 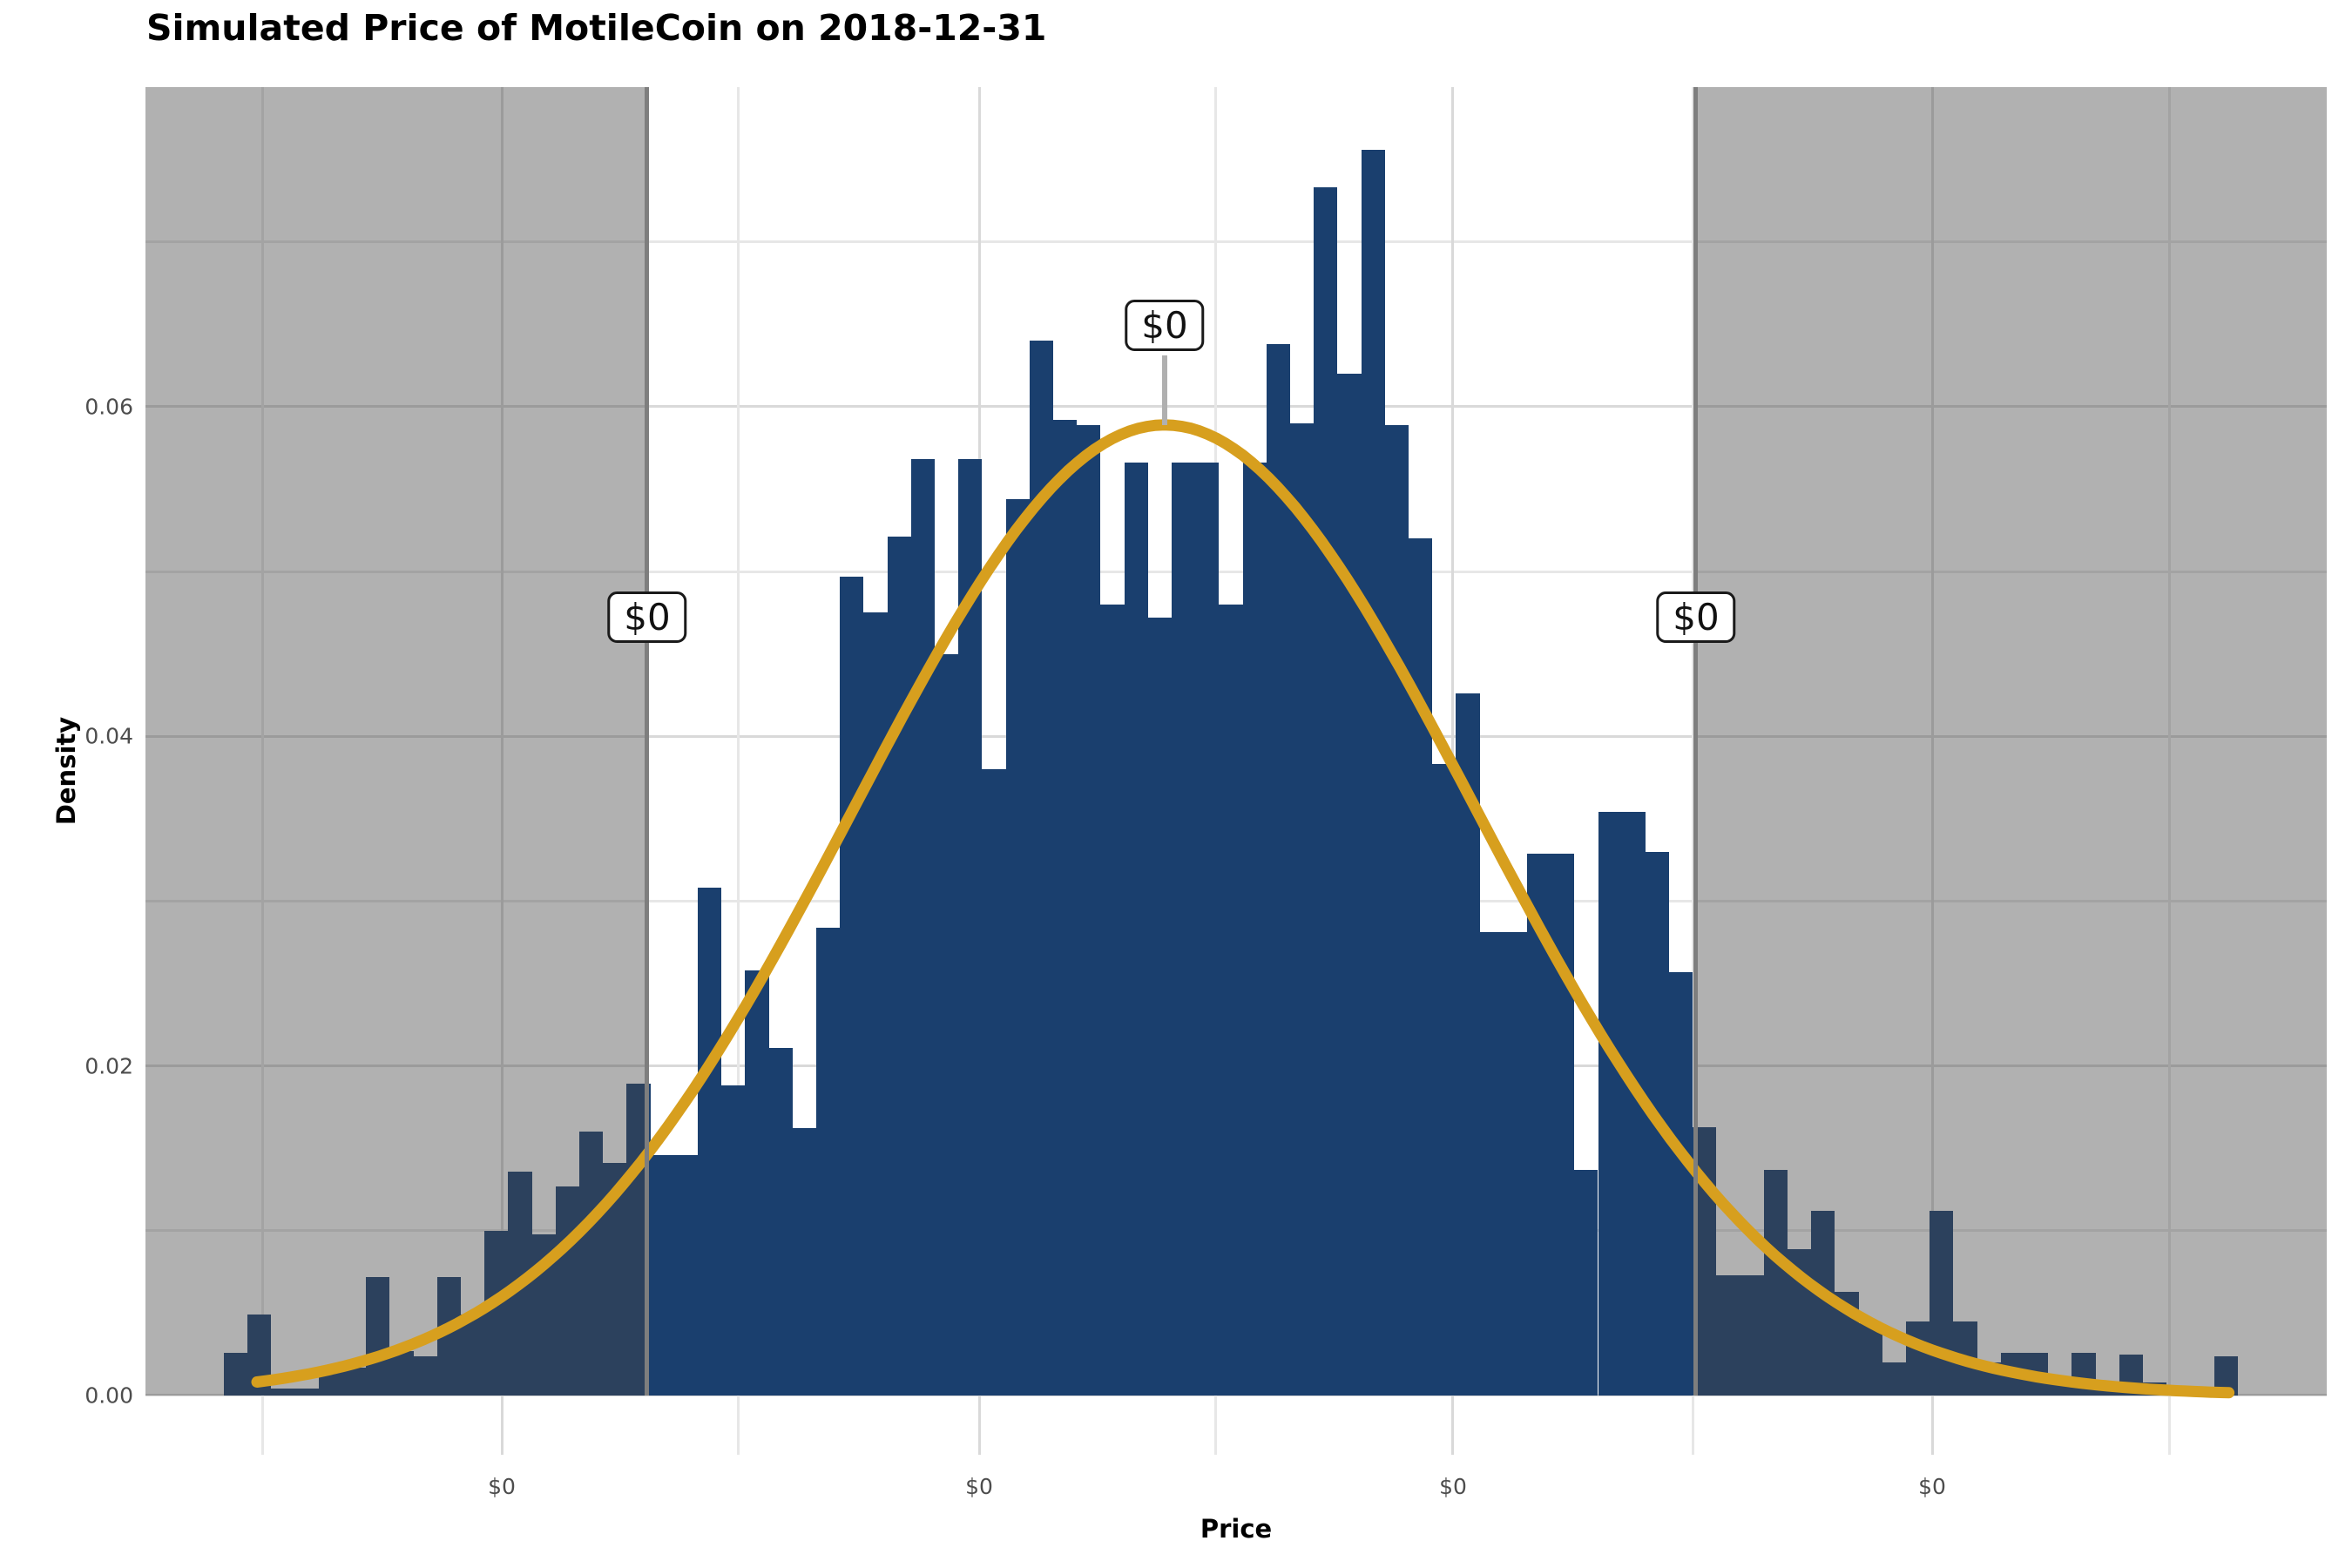 I want to click on lower-bound-line, so click(x=647, y=741).